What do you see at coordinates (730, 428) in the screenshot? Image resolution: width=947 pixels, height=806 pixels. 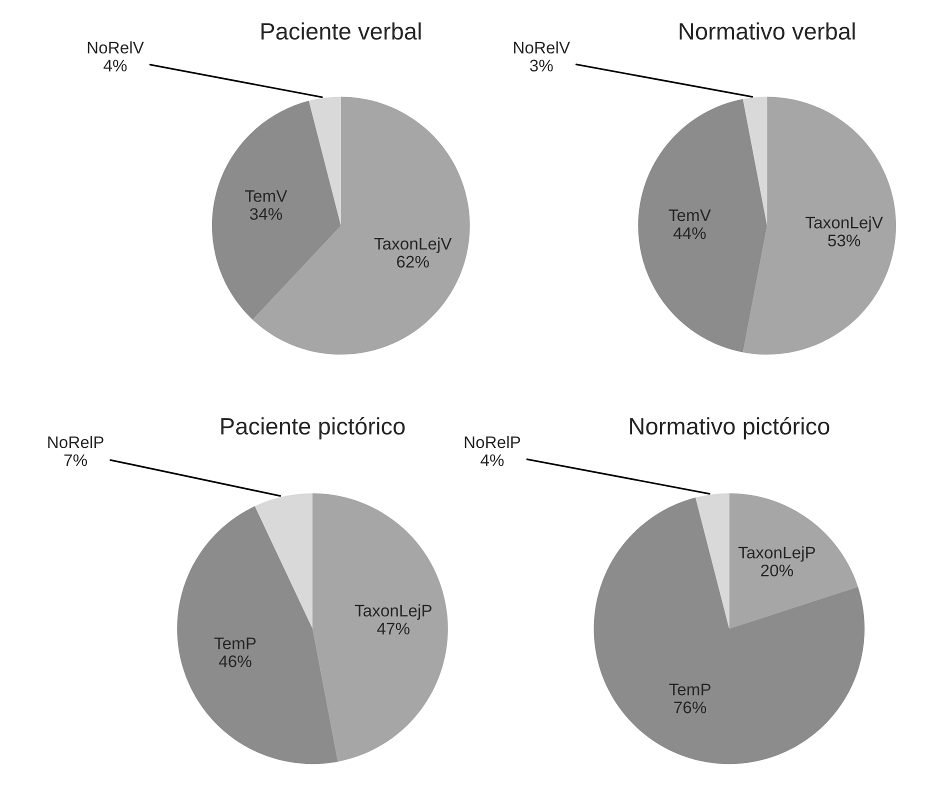 I see `chart-title: Normativo pictórico` at bounding box center [730, 428].